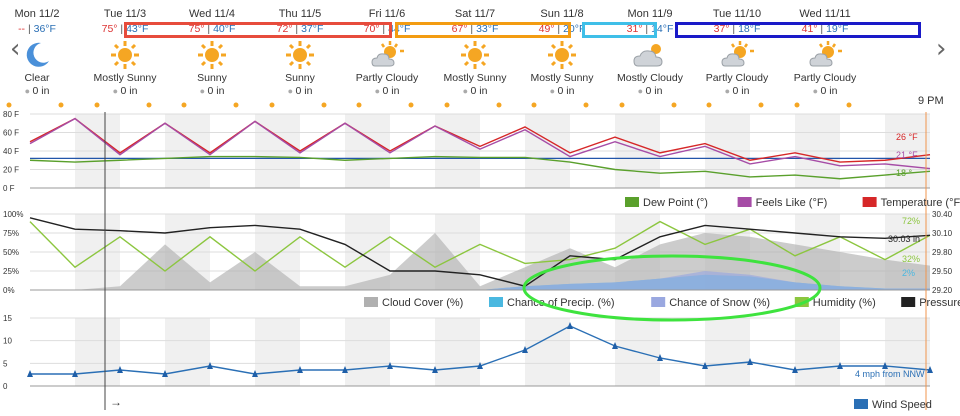 Image resolution: width=960 pixels, height=416 pixels. I want to click on high-temp: 75°, so click(109, 29).